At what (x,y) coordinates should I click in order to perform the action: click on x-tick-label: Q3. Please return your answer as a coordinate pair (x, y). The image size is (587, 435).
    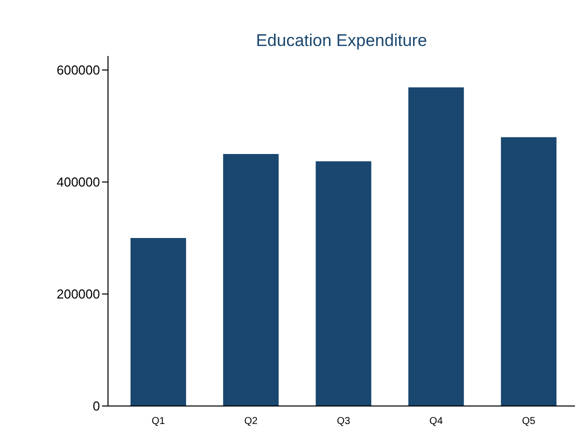
    Looking at the image, I should click on (343, 421).